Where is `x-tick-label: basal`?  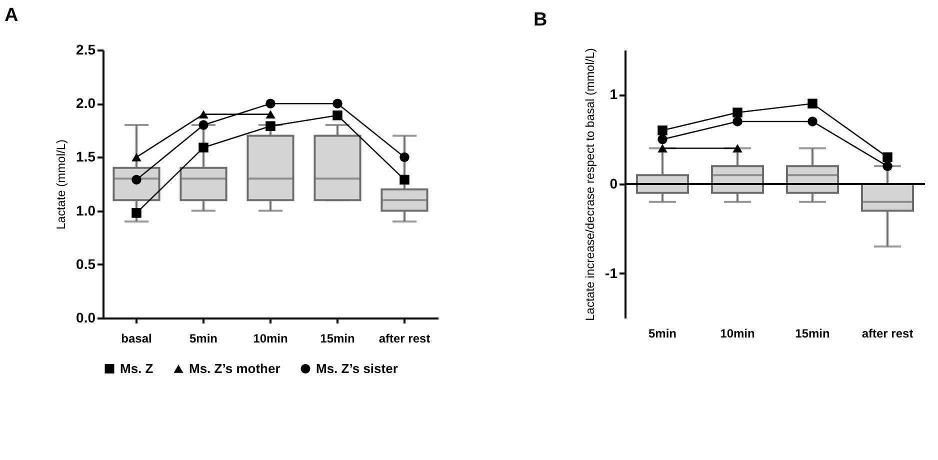
x-tick-label: basal is located at coordinates (136, 339).